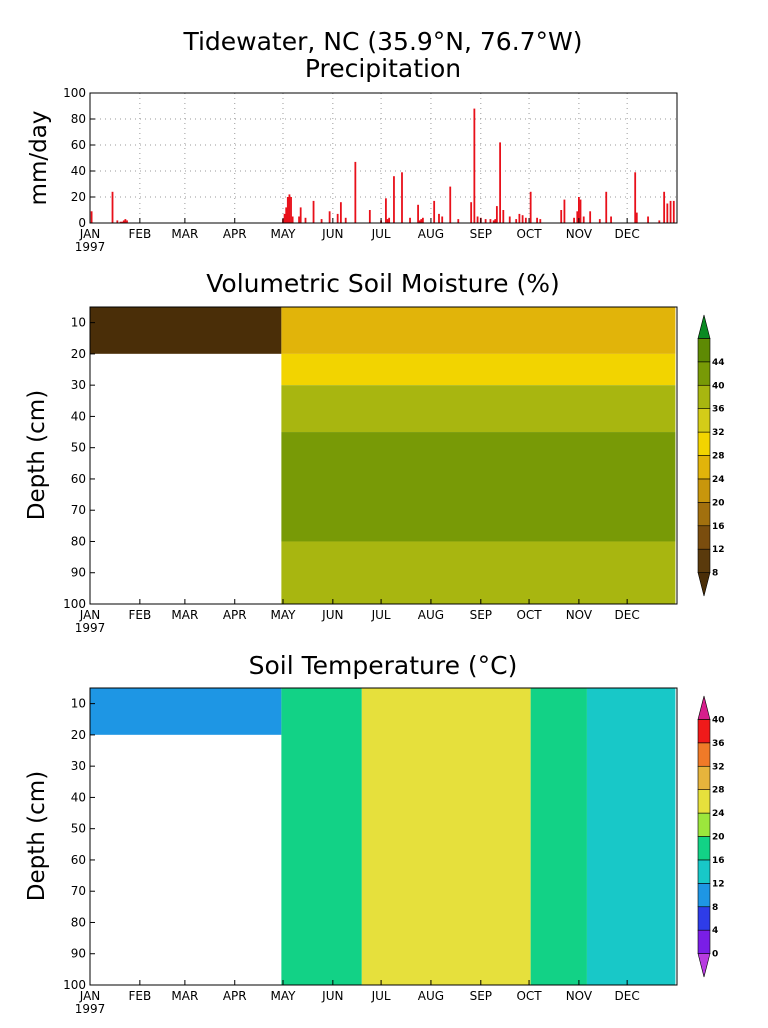  What do you see at coordinates (37, 455) in the screenshot?
I see `soil-moisture-ylabel: Depth (cm)` at bounding box center [37, 455].